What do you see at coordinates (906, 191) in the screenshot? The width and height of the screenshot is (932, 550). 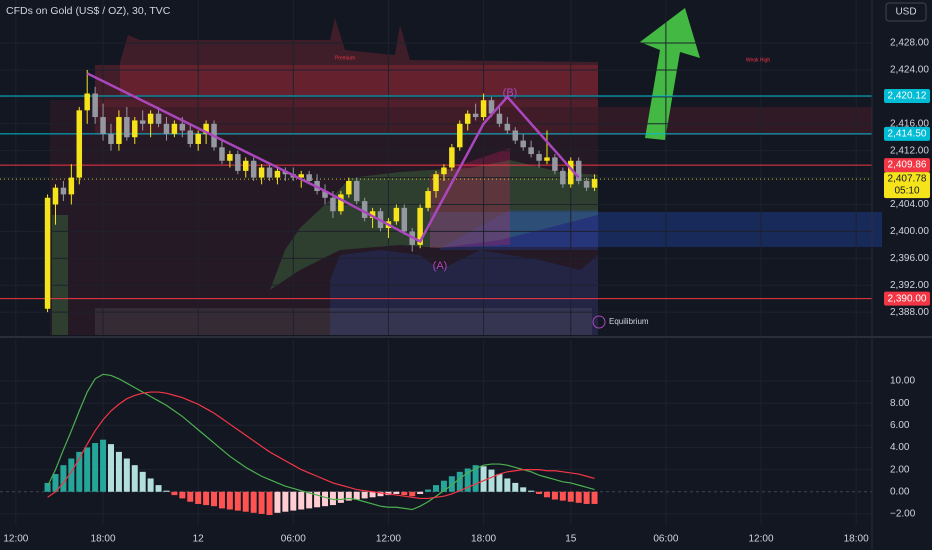 I see `countdown-label: 05:10` at bounding box center [906, 191].